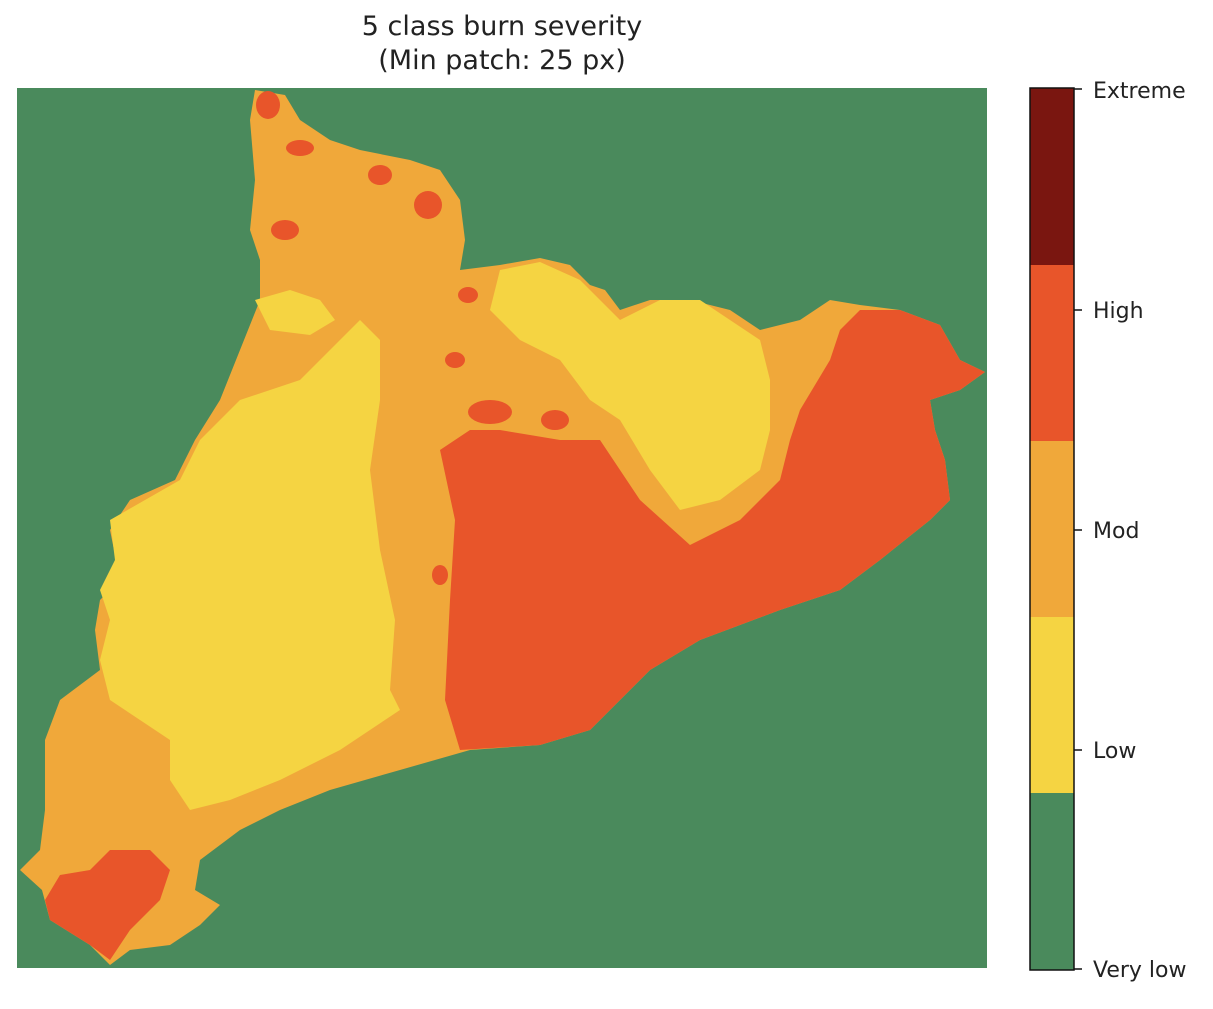 The width and height of the screenshot is (1213, 1009). Describe the element at coordinates (412, 338) in the screenshot. I see `class-high-patches` at that location.